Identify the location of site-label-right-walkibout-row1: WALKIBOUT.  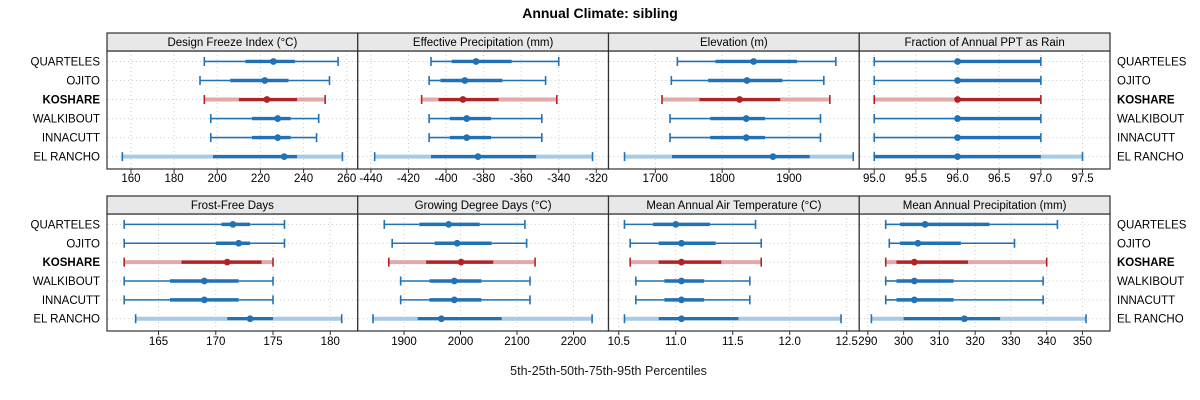
(1150, 282).